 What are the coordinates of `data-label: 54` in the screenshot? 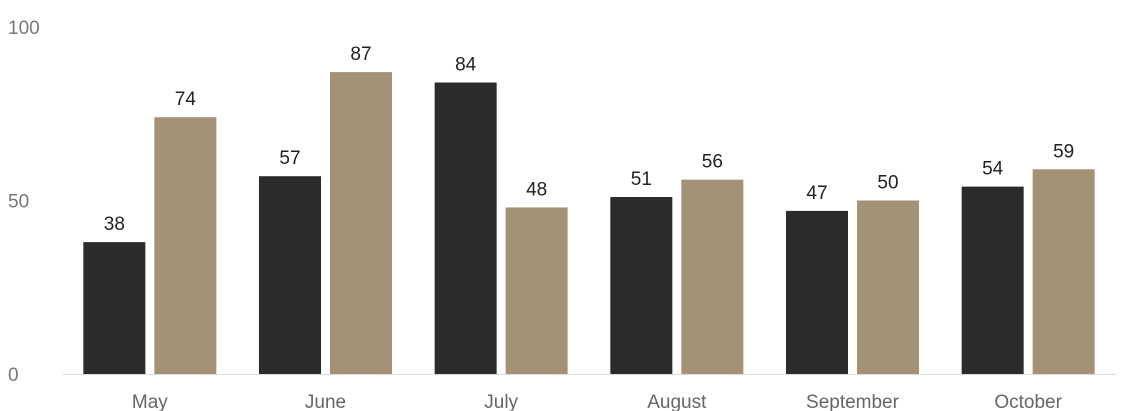 It's located at (993, 169).